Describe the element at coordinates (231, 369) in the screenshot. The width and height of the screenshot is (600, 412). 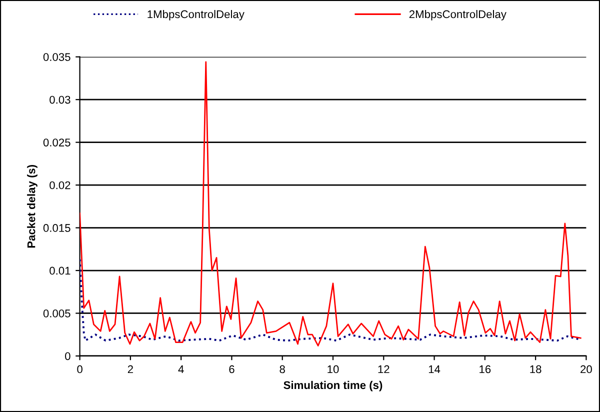
I see `x-tick-label: 6` at that location.